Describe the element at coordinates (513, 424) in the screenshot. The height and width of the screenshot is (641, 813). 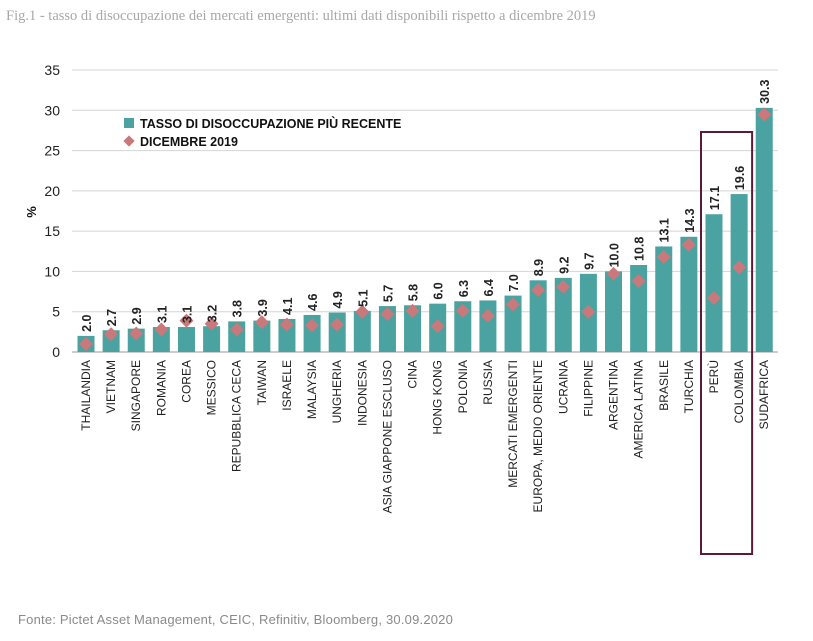
I see `category-label: MERCATI EMERGENTI` at that location.